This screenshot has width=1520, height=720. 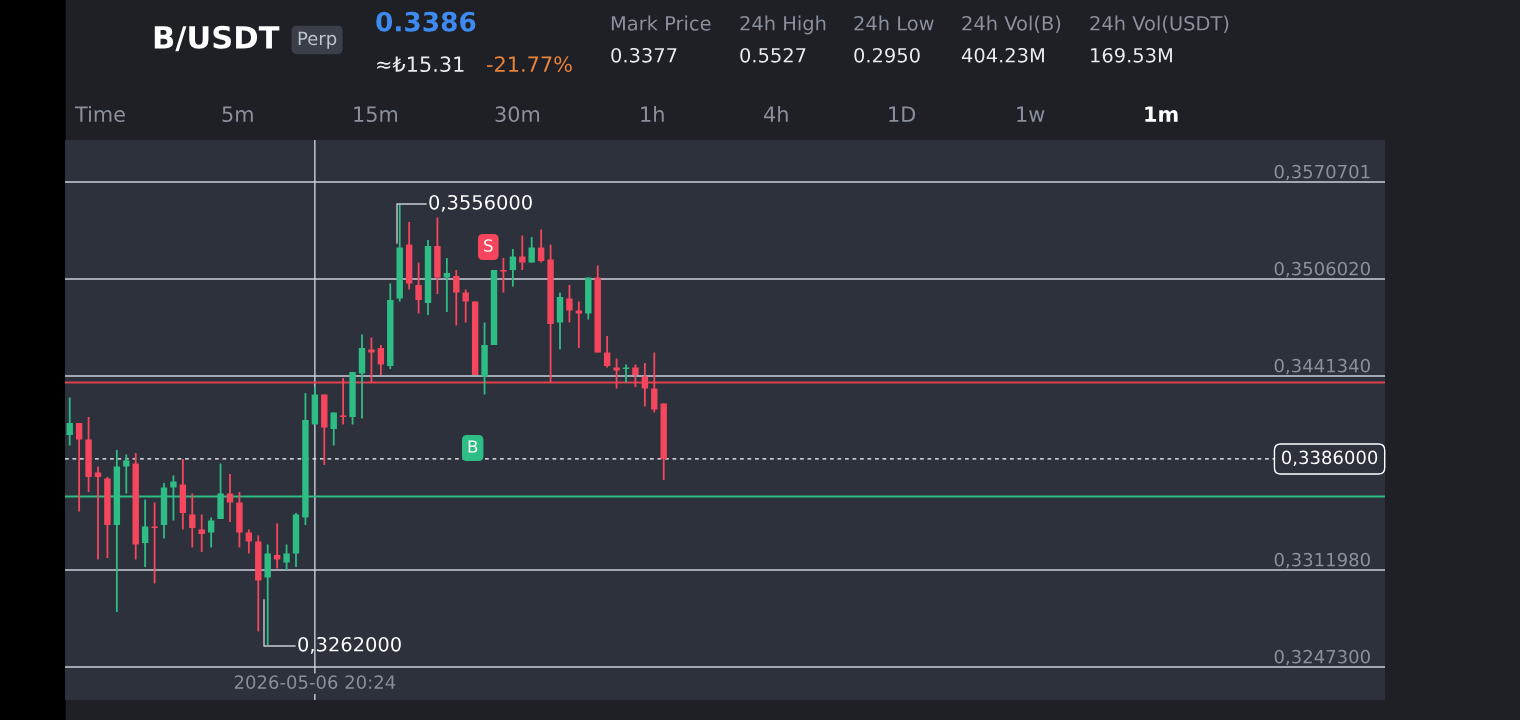 What do you see at coordinates (902, 114) in the screenshot?
I see `text: 1D` at bounding box center [902, 114].